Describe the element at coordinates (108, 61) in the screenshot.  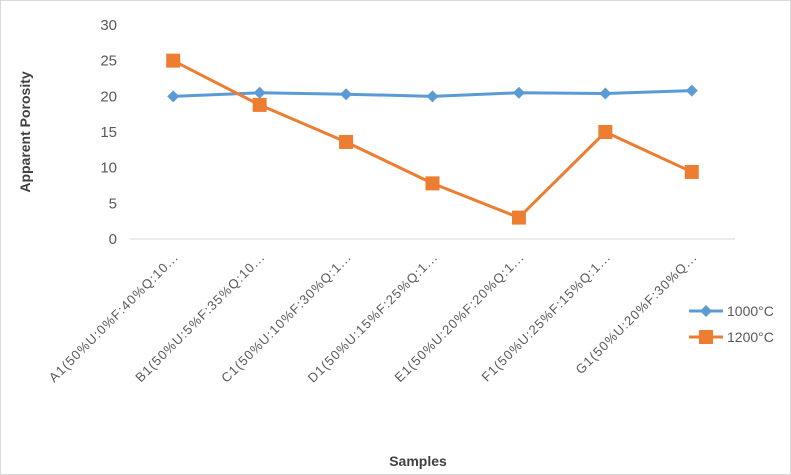
I see `y-tick-label: 25` at that location.